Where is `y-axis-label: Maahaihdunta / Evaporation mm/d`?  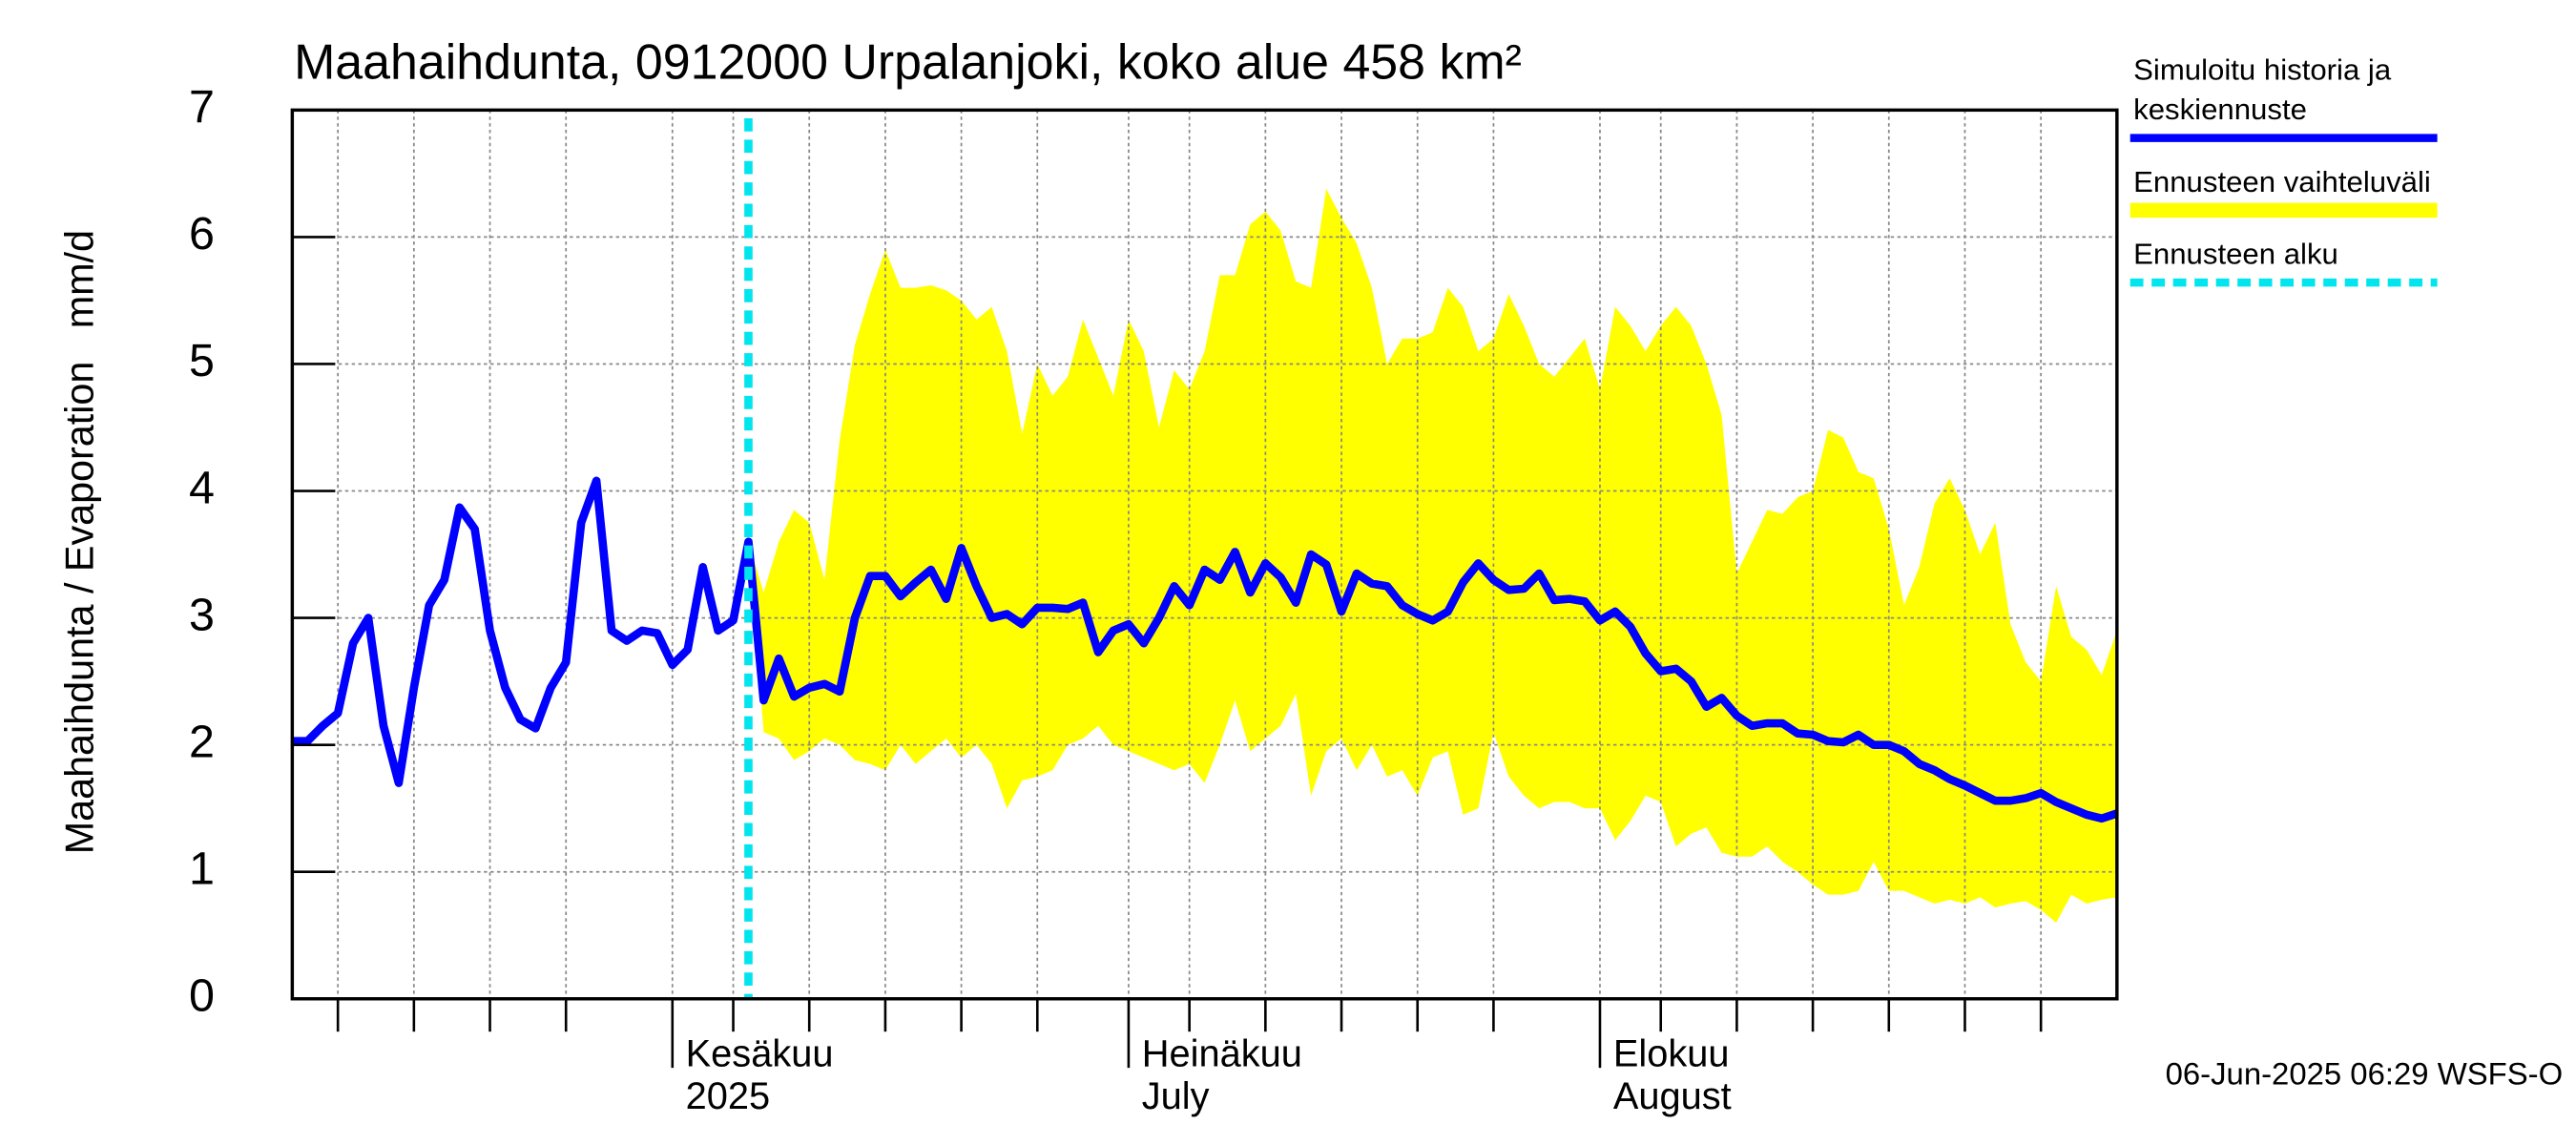 y-axis-label: Maahaihdunta / Evaporation mm/d is located at coordinates (79, 542).